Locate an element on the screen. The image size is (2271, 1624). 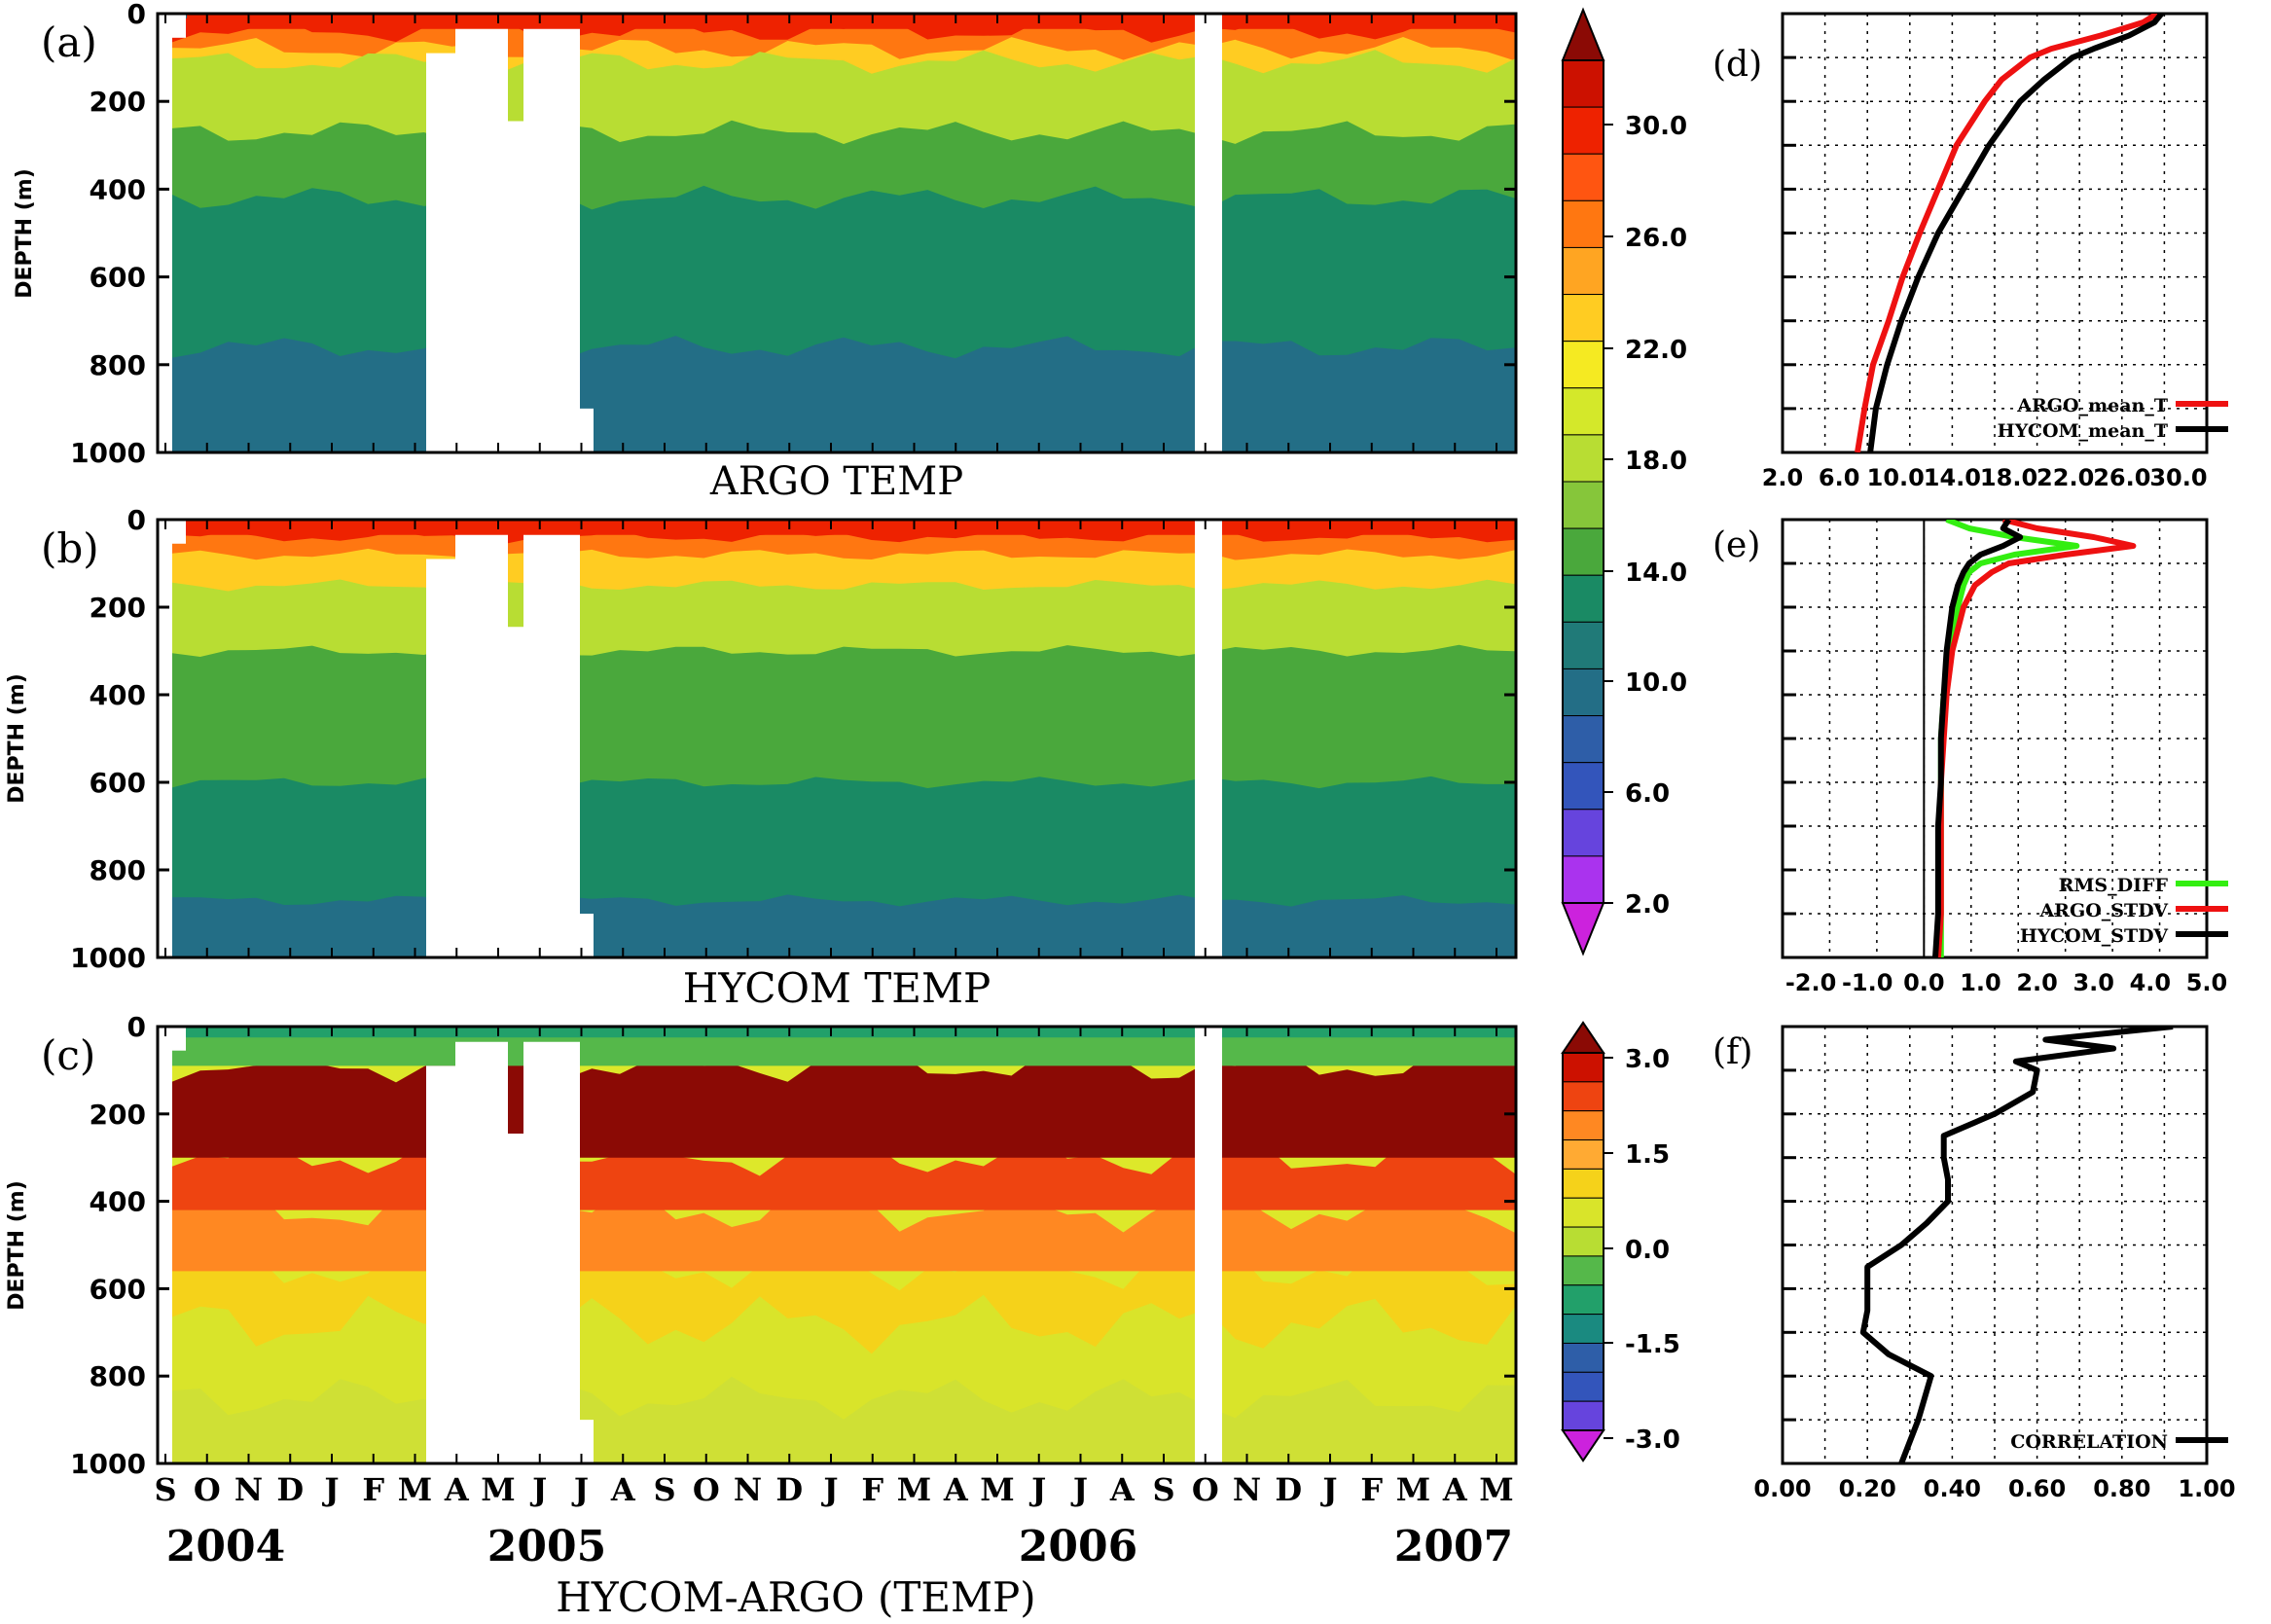
ylabel-b: DEPTH (m) is located at coordinates (17, 738).